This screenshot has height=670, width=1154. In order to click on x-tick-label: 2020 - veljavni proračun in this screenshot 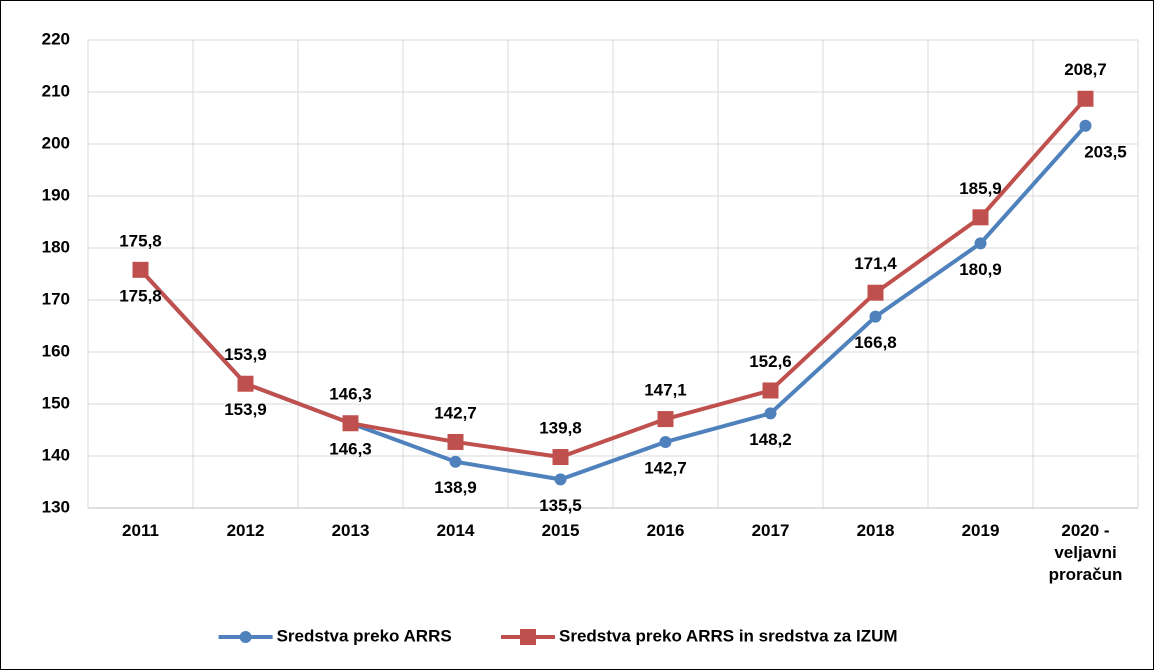, I will do `click(1085, 552)`.